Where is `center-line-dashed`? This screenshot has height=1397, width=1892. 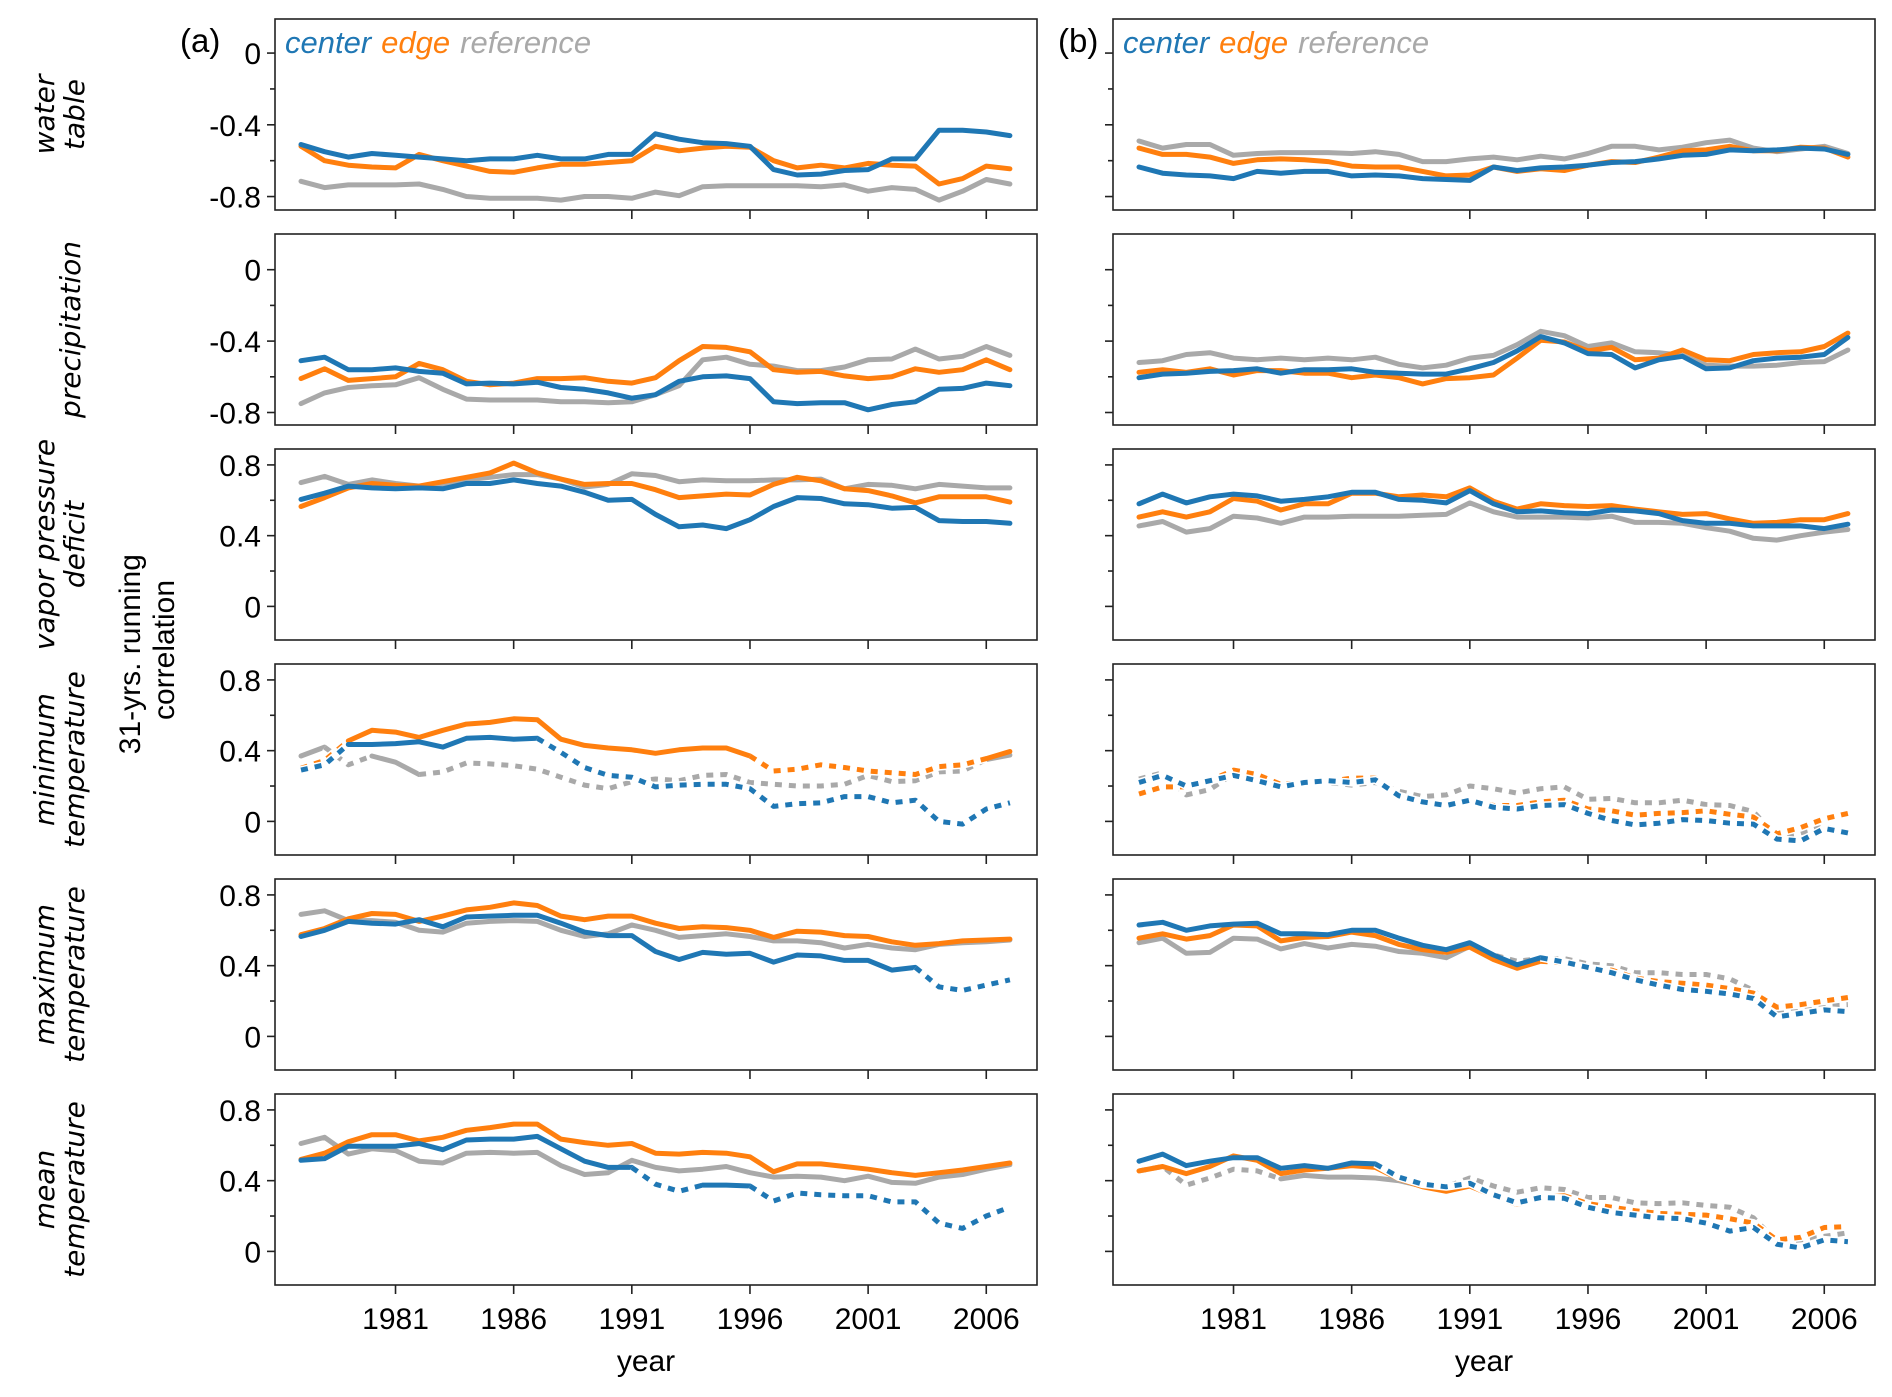
center-line-dashed is located at coordinates (1694, 987).